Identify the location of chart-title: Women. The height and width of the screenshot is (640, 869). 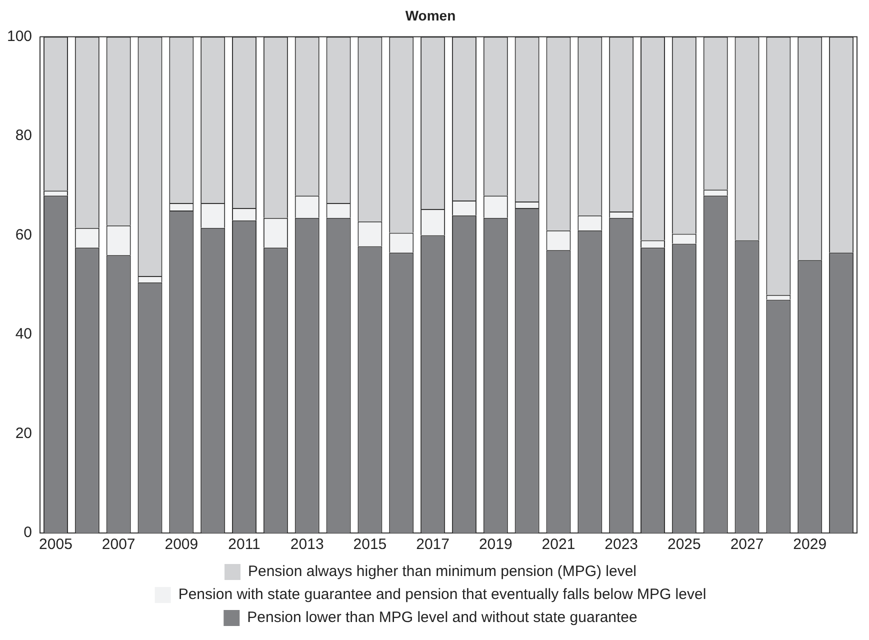
(430, 15).